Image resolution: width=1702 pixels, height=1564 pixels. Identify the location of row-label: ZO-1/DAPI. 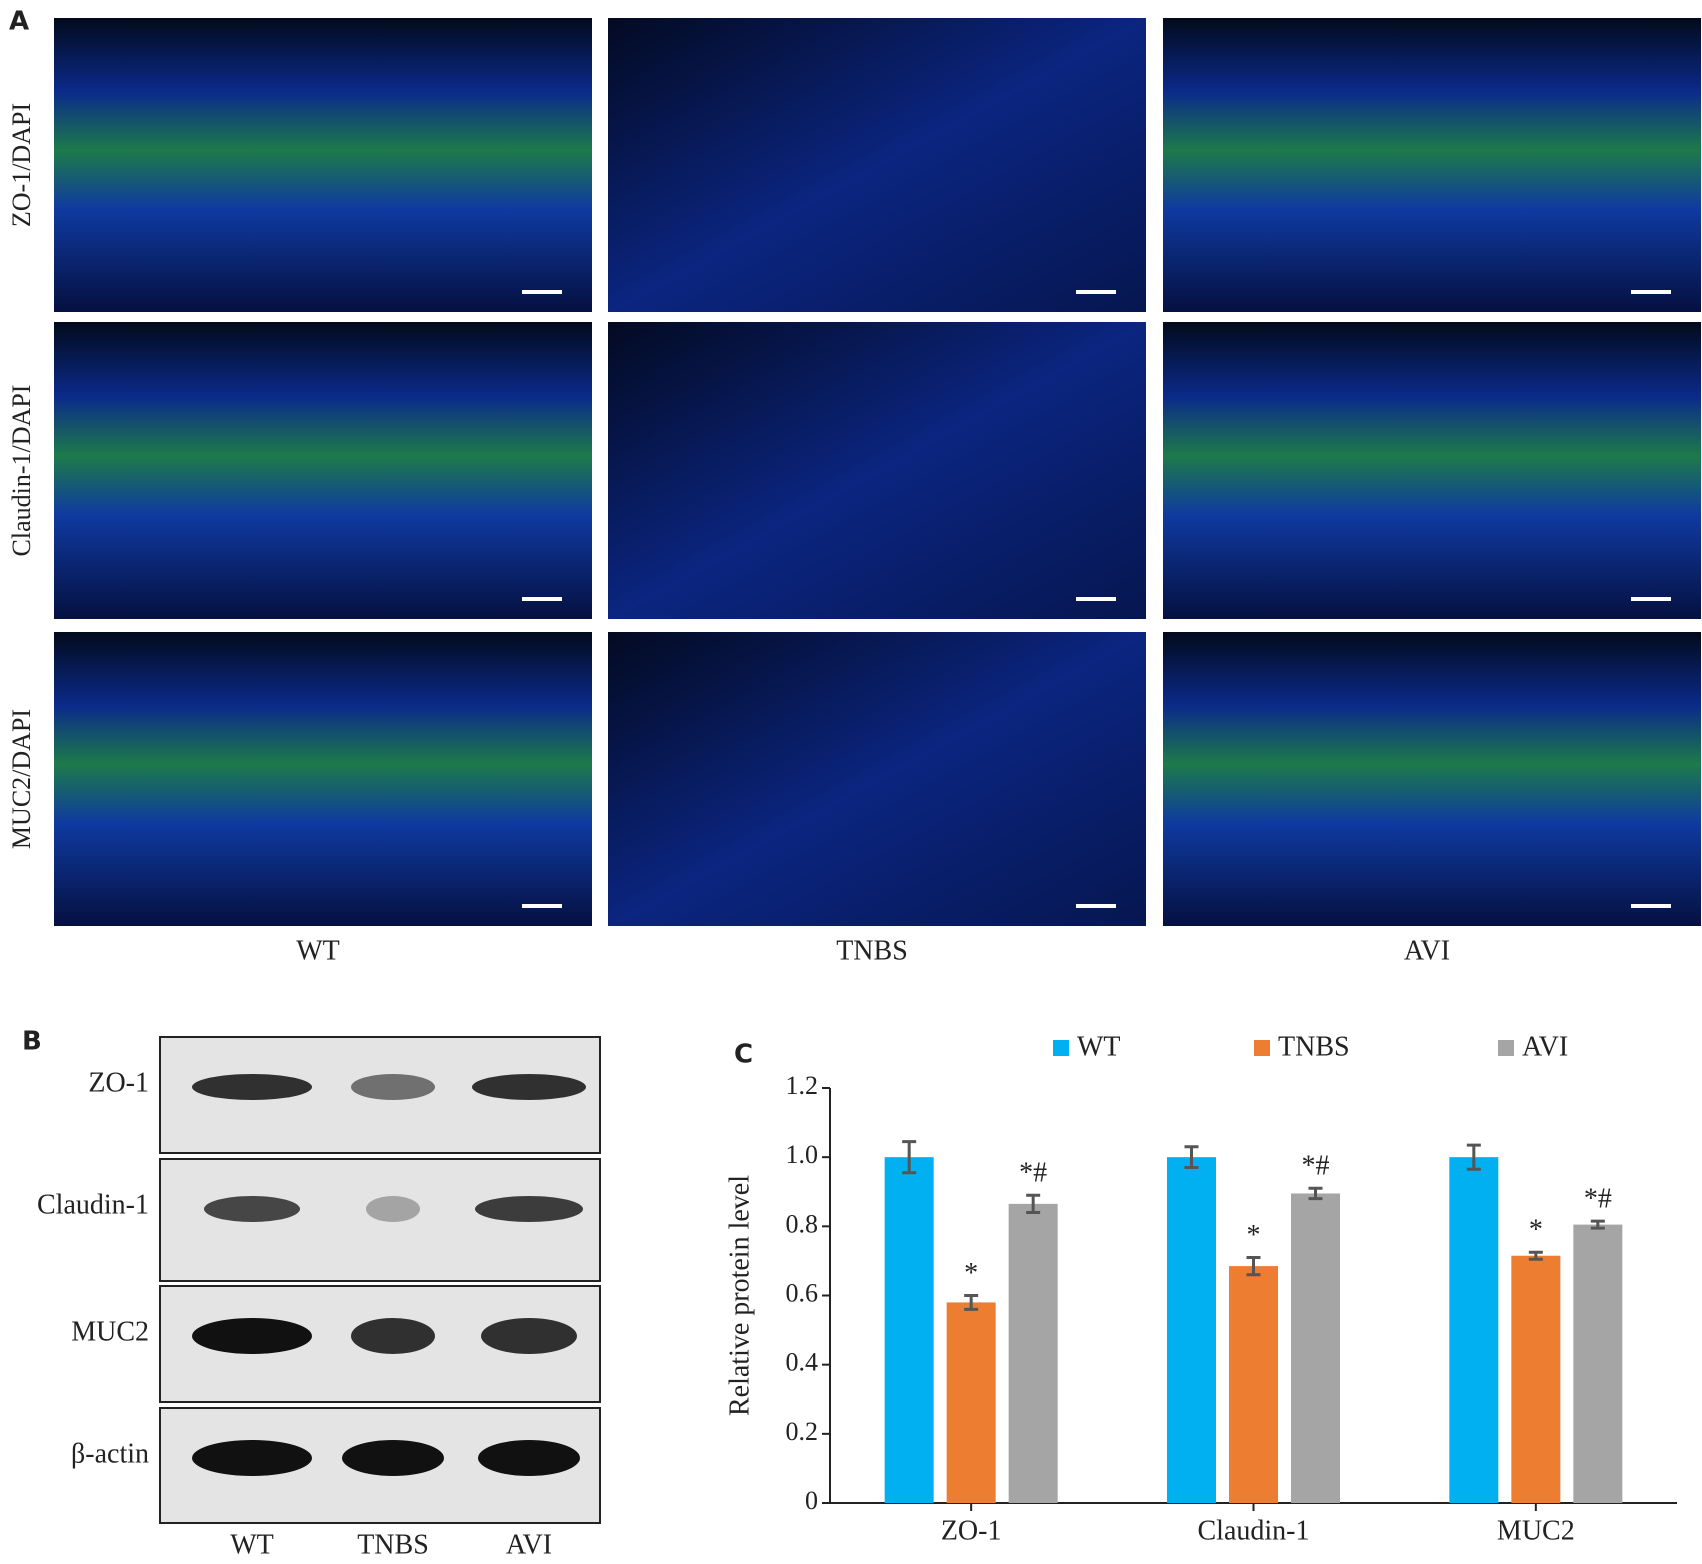
(21, 165).